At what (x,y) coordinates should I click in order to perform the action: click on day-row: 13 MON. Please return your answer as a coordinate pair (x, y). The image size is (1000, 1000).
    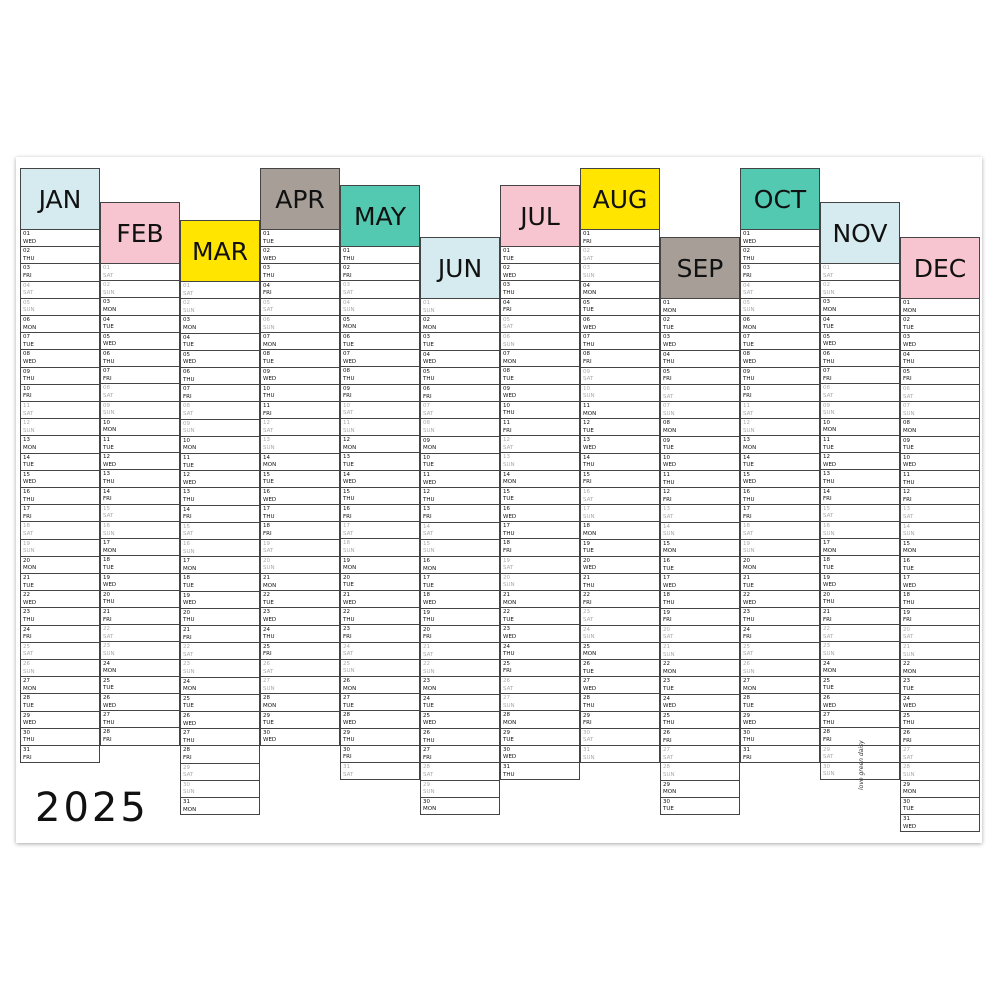
    Looking at the image, I should click on (780, 445).